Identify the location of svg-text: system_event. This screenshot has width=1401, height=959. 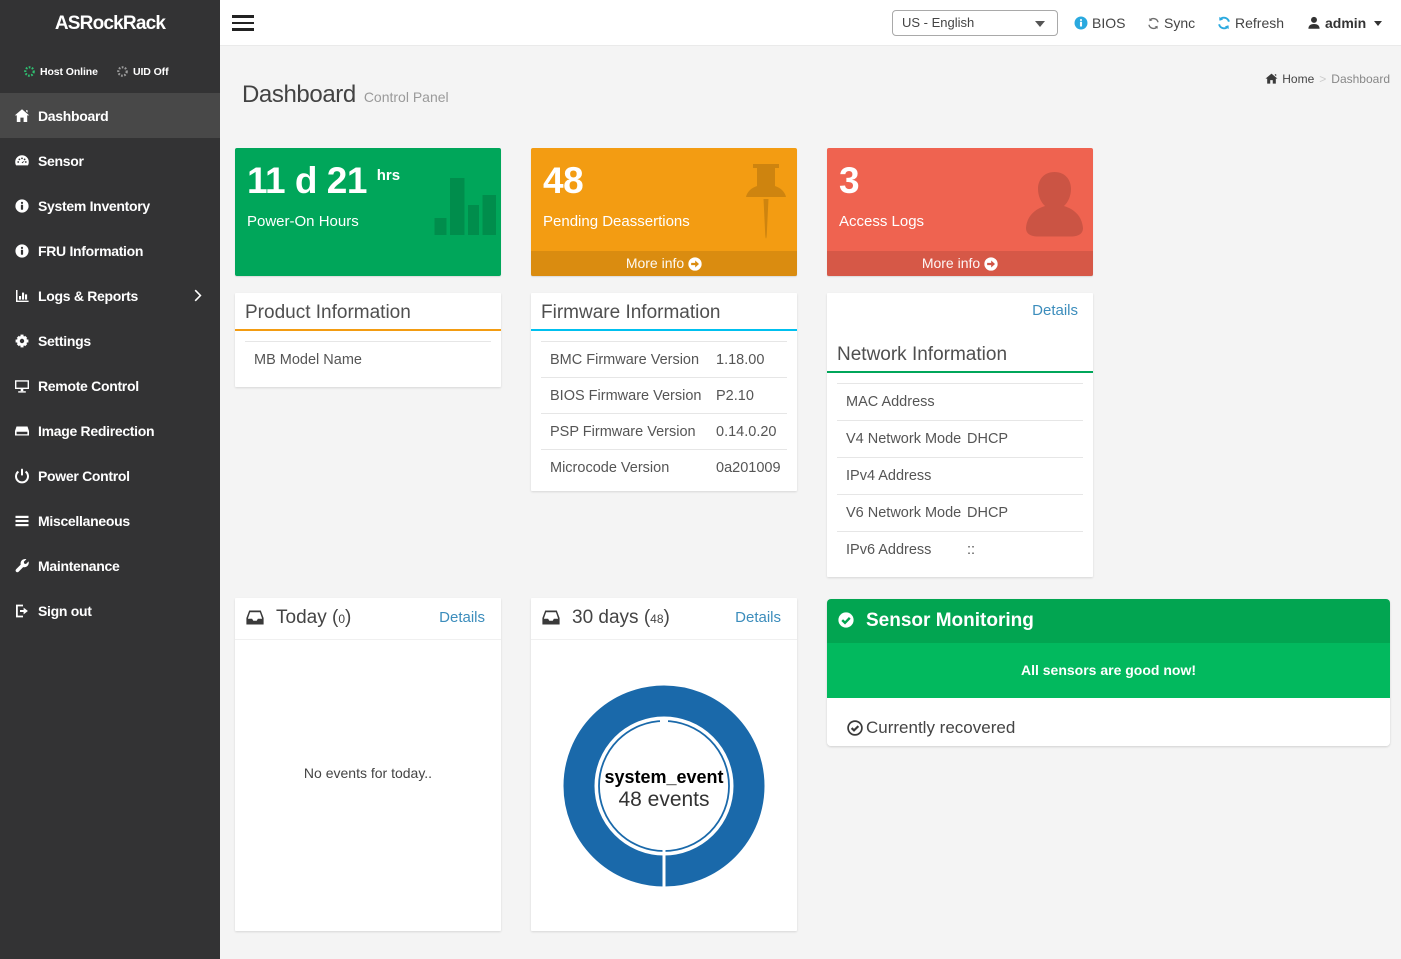
(663, 777).